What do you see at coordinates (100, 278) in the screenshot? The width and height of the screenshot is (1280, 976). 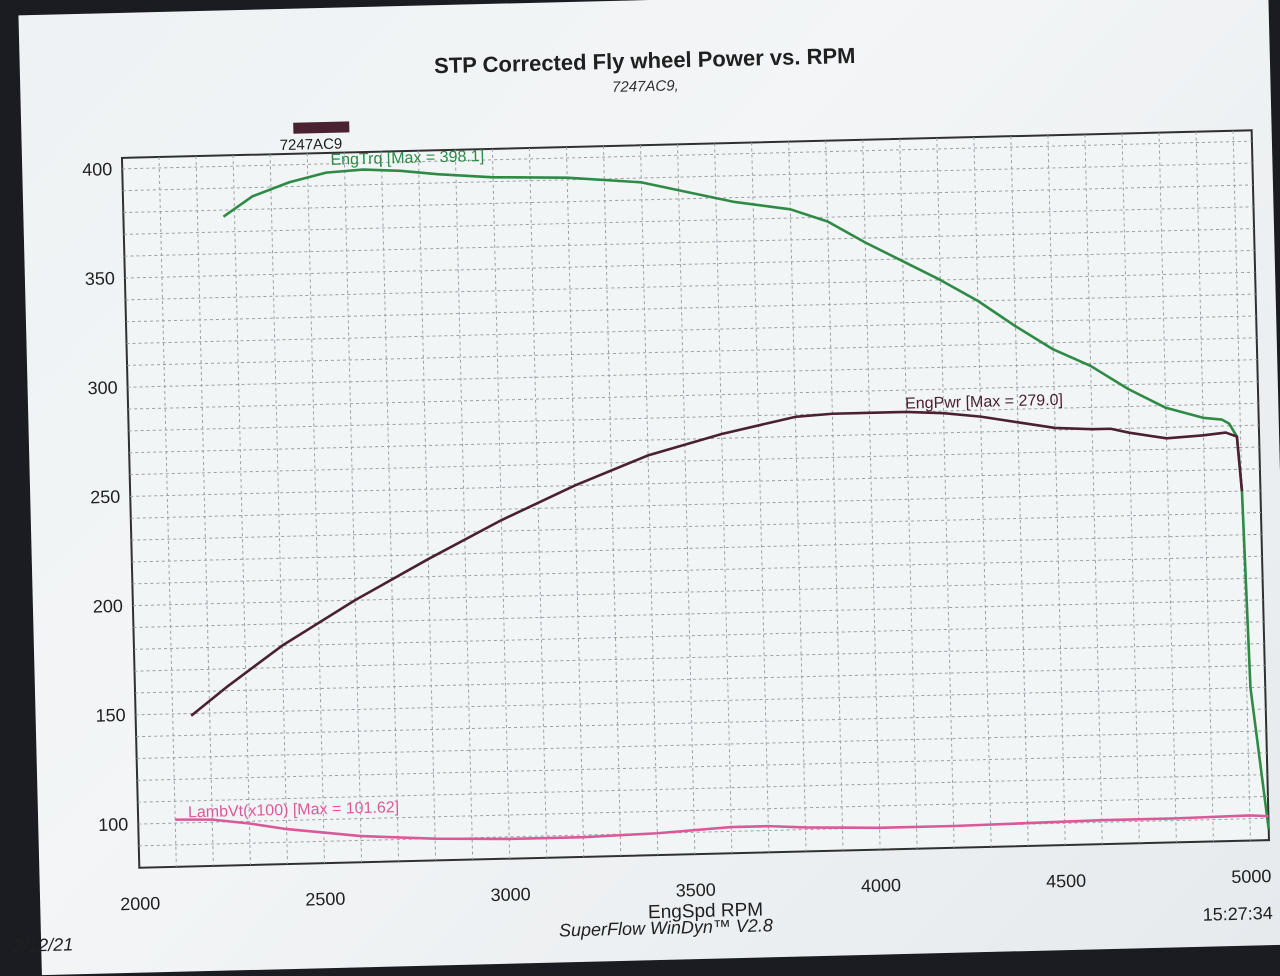 I see `y-tick-label: 350` at bounding box center [100, 278].